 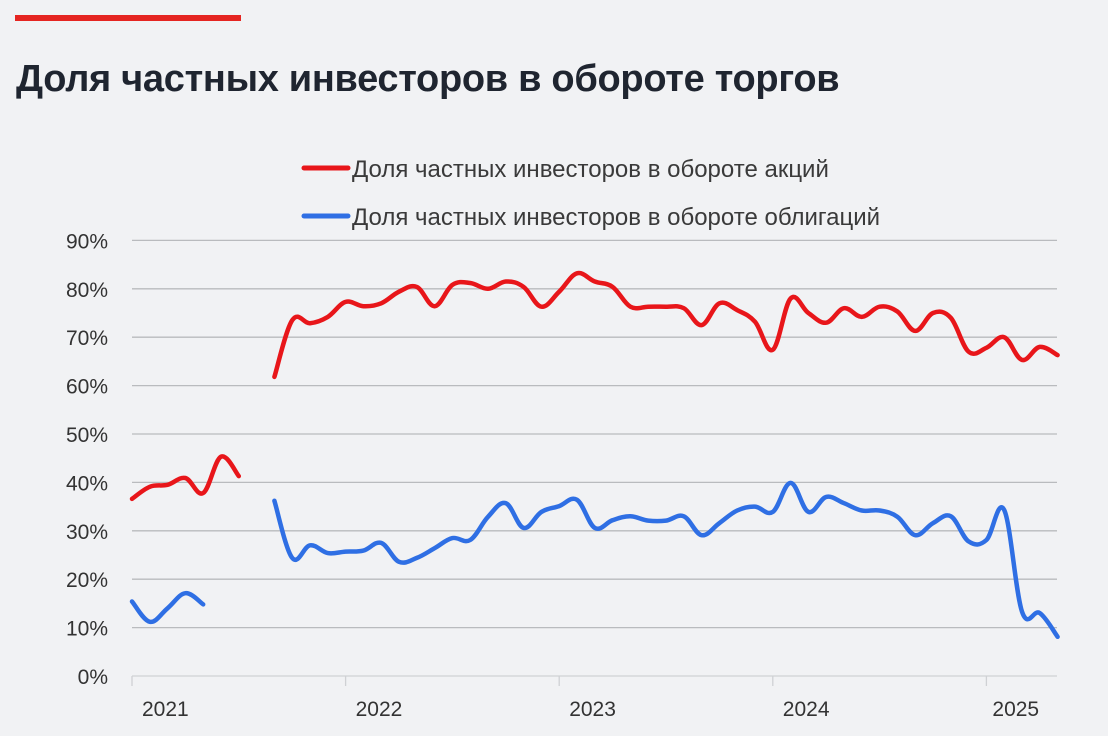 What do you see at coordinates (167, 607) in the screenshot?
I see `series-line-bonds` at bounding box center [167, 607].